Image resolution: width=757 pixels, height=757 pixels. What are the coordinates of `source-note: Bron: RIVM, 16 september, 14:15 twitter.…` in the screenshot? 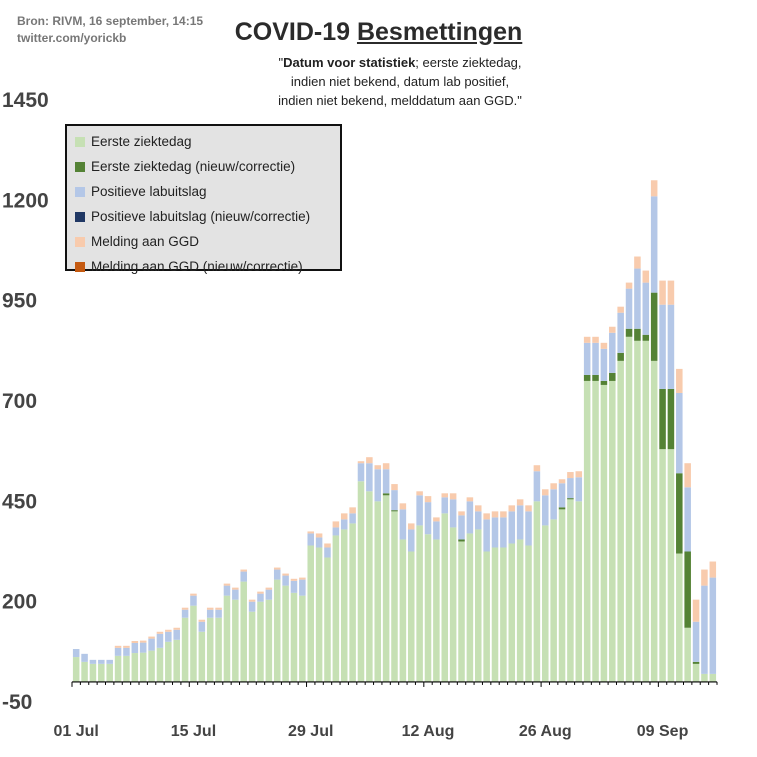 It's located at (110, 30).